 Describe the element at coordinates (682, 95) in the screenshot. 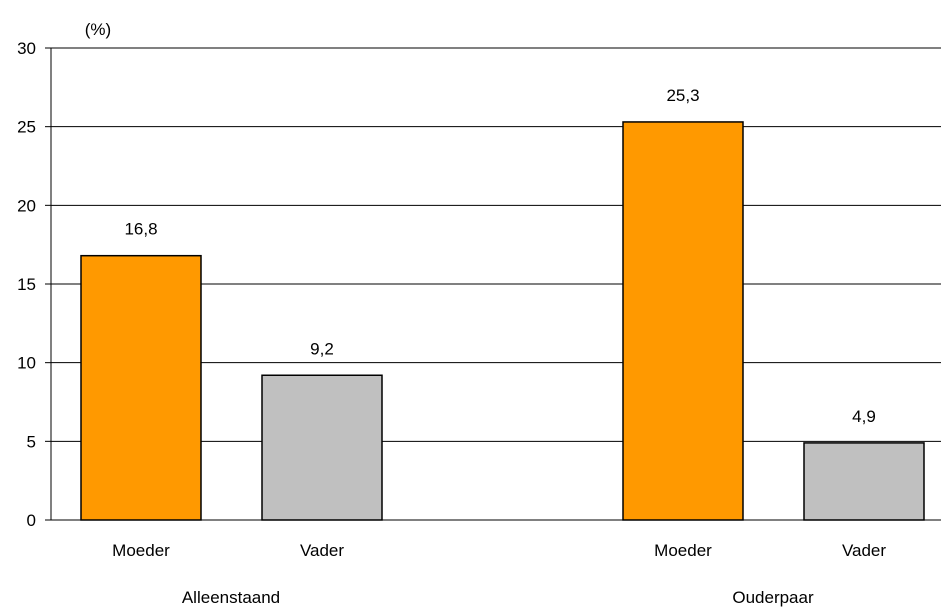

I see `data-label: 25,3` at that location.